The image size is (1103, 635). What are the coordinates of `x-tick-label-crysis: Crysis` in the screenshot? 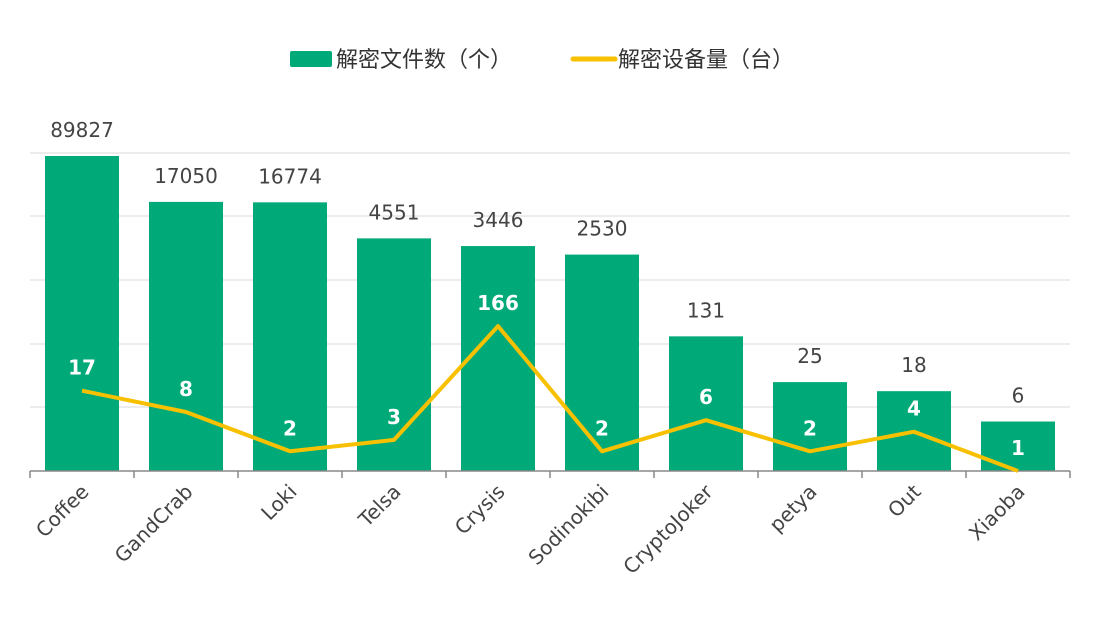 It's located at (480, 510).